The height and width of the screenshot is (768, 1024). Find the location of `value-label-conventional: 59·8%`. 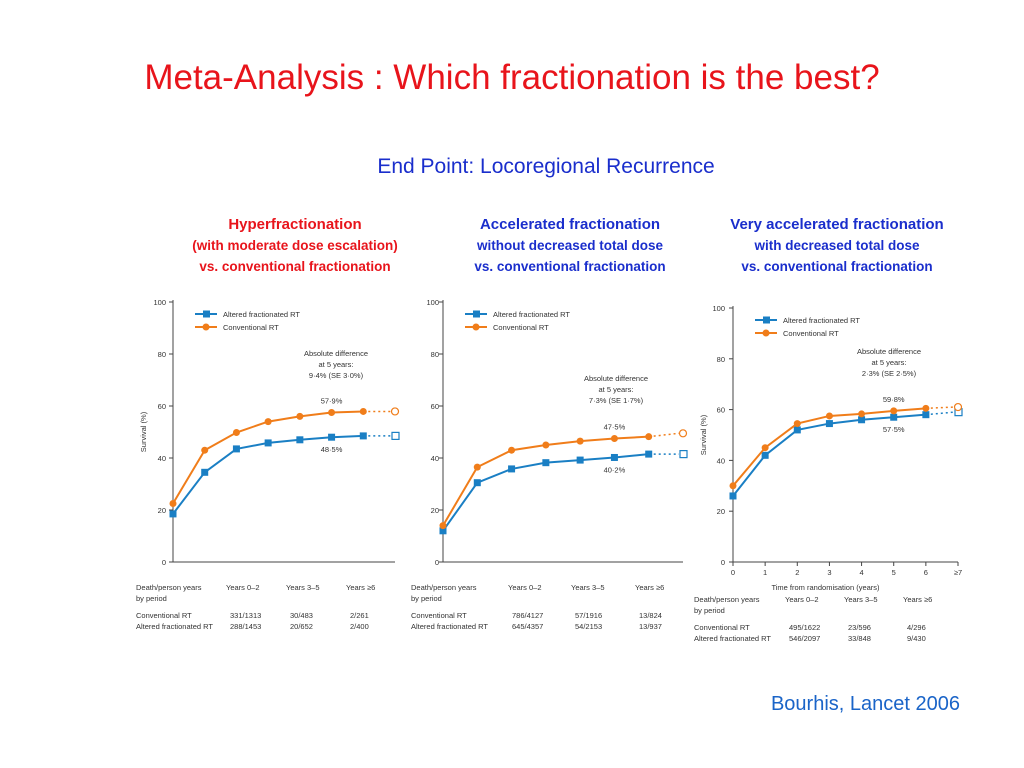

value-label-conventional: 59·8% is located at coordinates (894, 399).